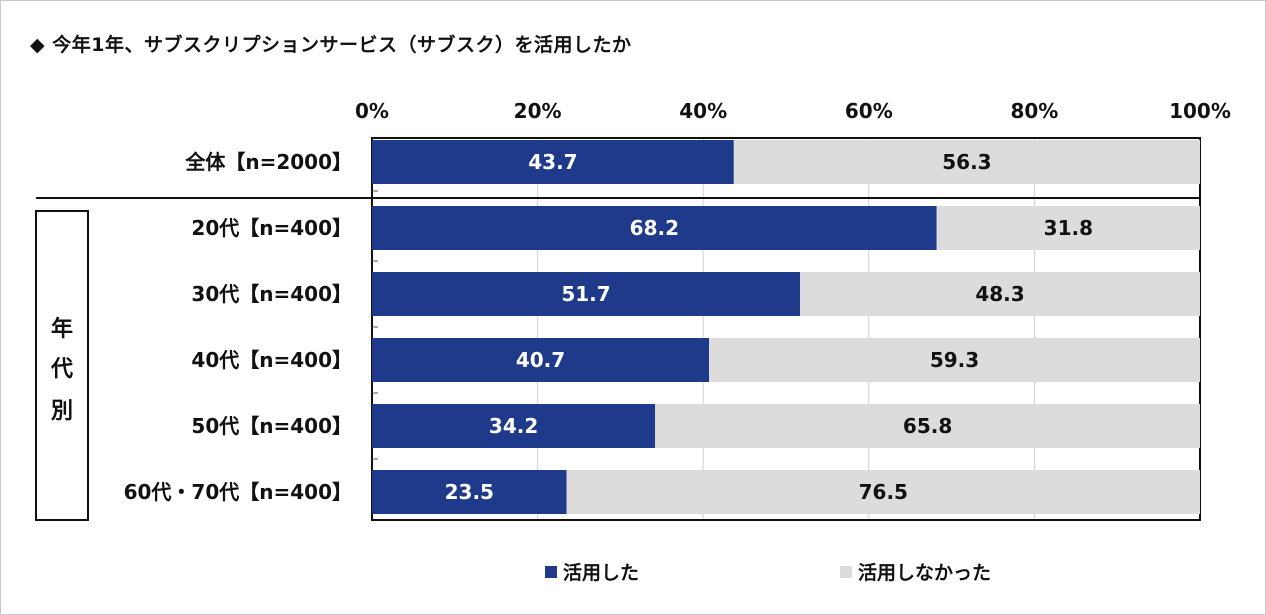 The width and height of the screenshot is (1266, 615). I want to click on data-label-used: 68.2, so click(654, 228).